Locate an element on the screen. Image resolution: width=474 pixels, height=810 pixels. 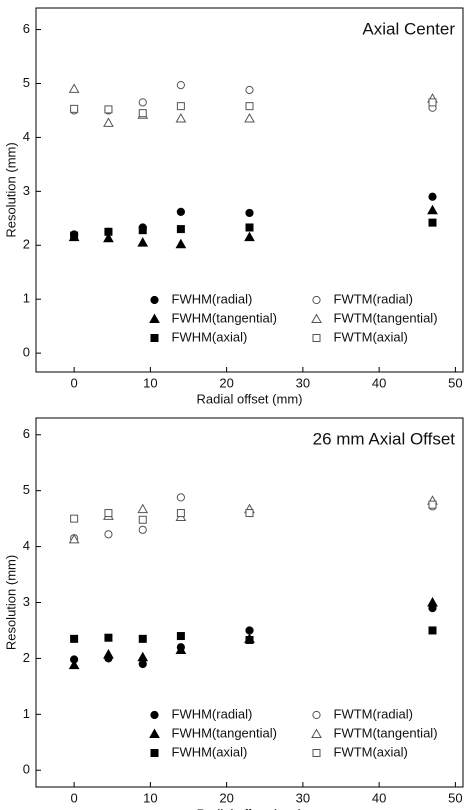
y-axis-label: Resolution (mm) is located at coordinates (10, 602).